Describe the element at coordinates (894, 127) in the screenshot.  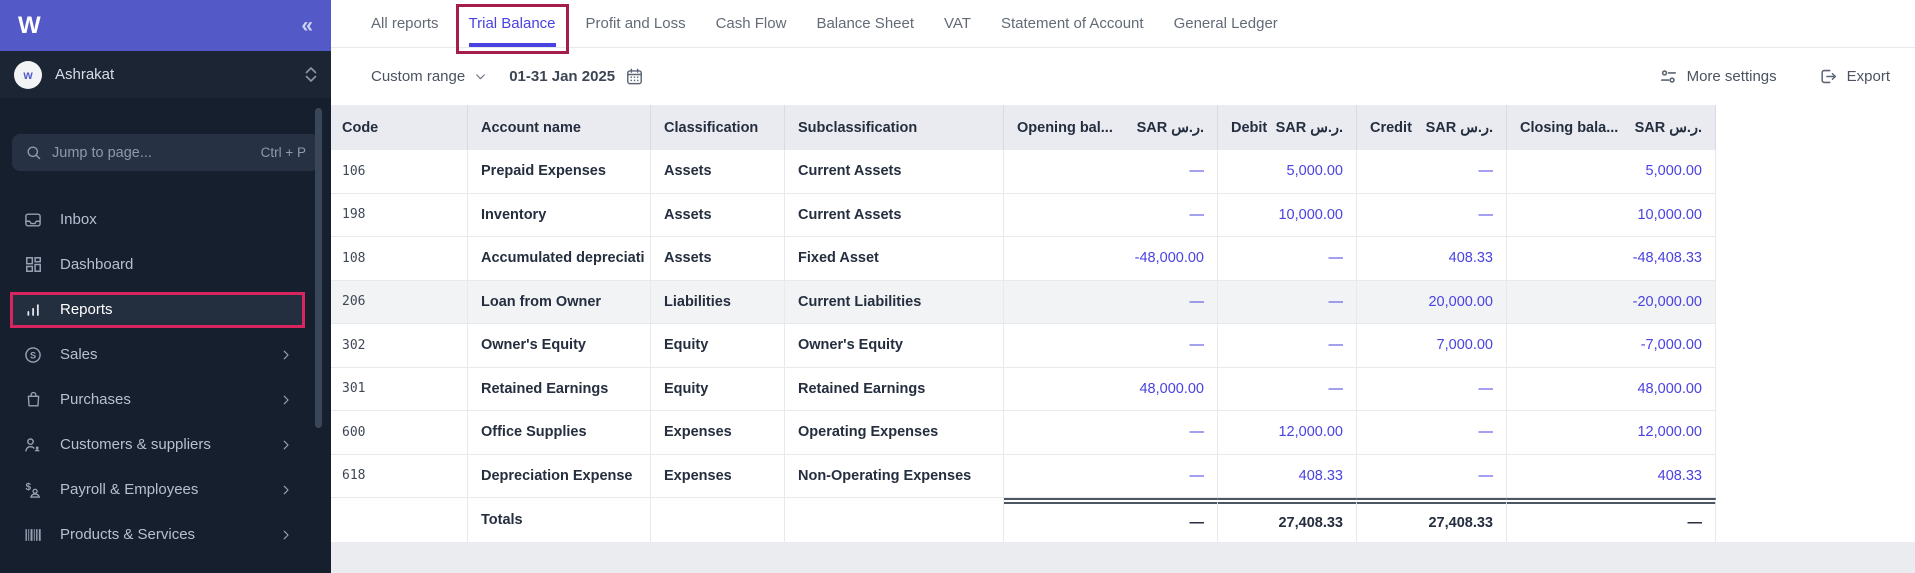
I see `column-header-subclassification: Subclassification` at that location.